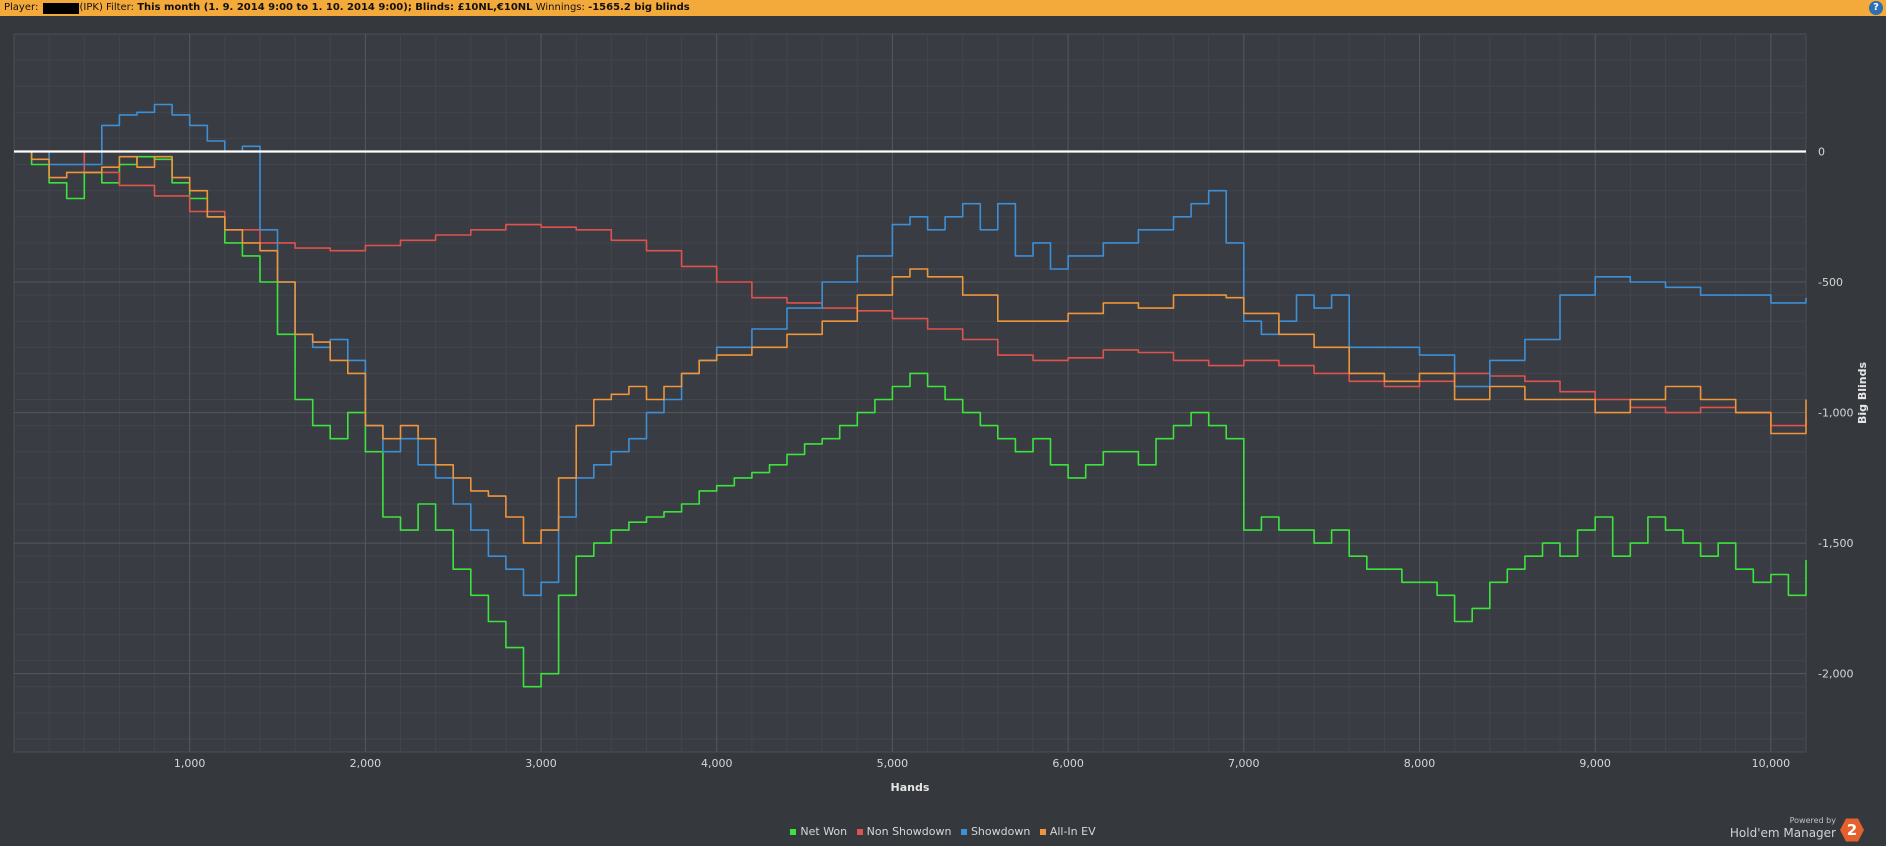 Image resolution: width=1886 pixels, height=846 pixels. What do you see at coordinates (1244, 763) in the screenshot?
I see `x-tick-label: 7,000` at bounding box center [1244, 763].